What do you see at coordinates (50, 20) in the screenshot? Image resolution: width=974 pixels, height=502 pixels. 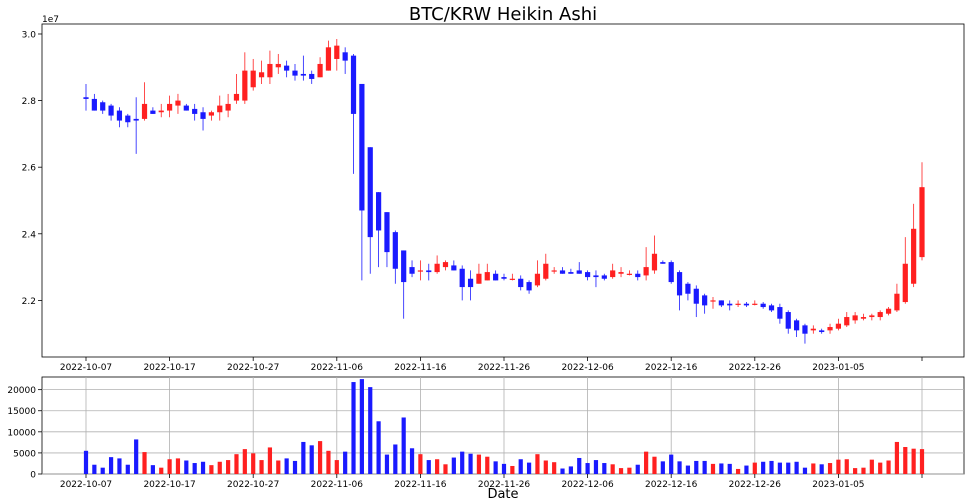 I see `y-multiplier-label: 1e7` at bounding box center [50, 20].